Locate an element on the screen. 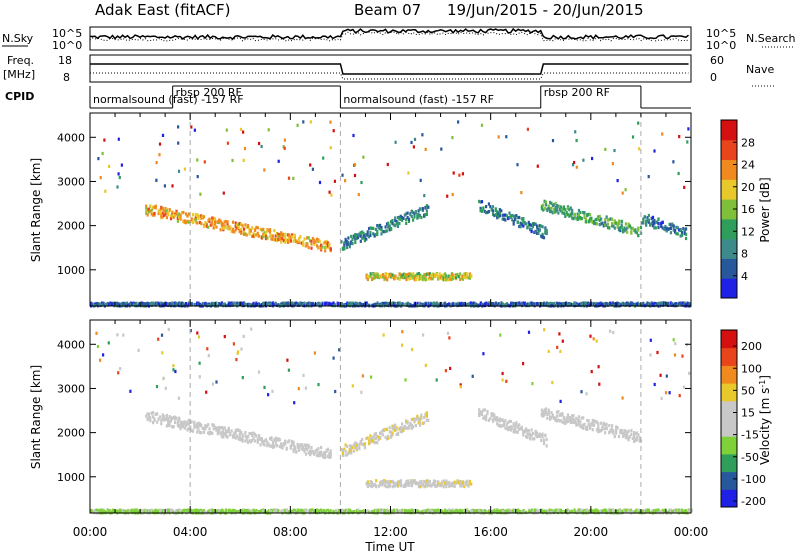 The height and width of the screenshot is (554, 800). y-tick-label: 4000 is located at coordinates (71, 344).